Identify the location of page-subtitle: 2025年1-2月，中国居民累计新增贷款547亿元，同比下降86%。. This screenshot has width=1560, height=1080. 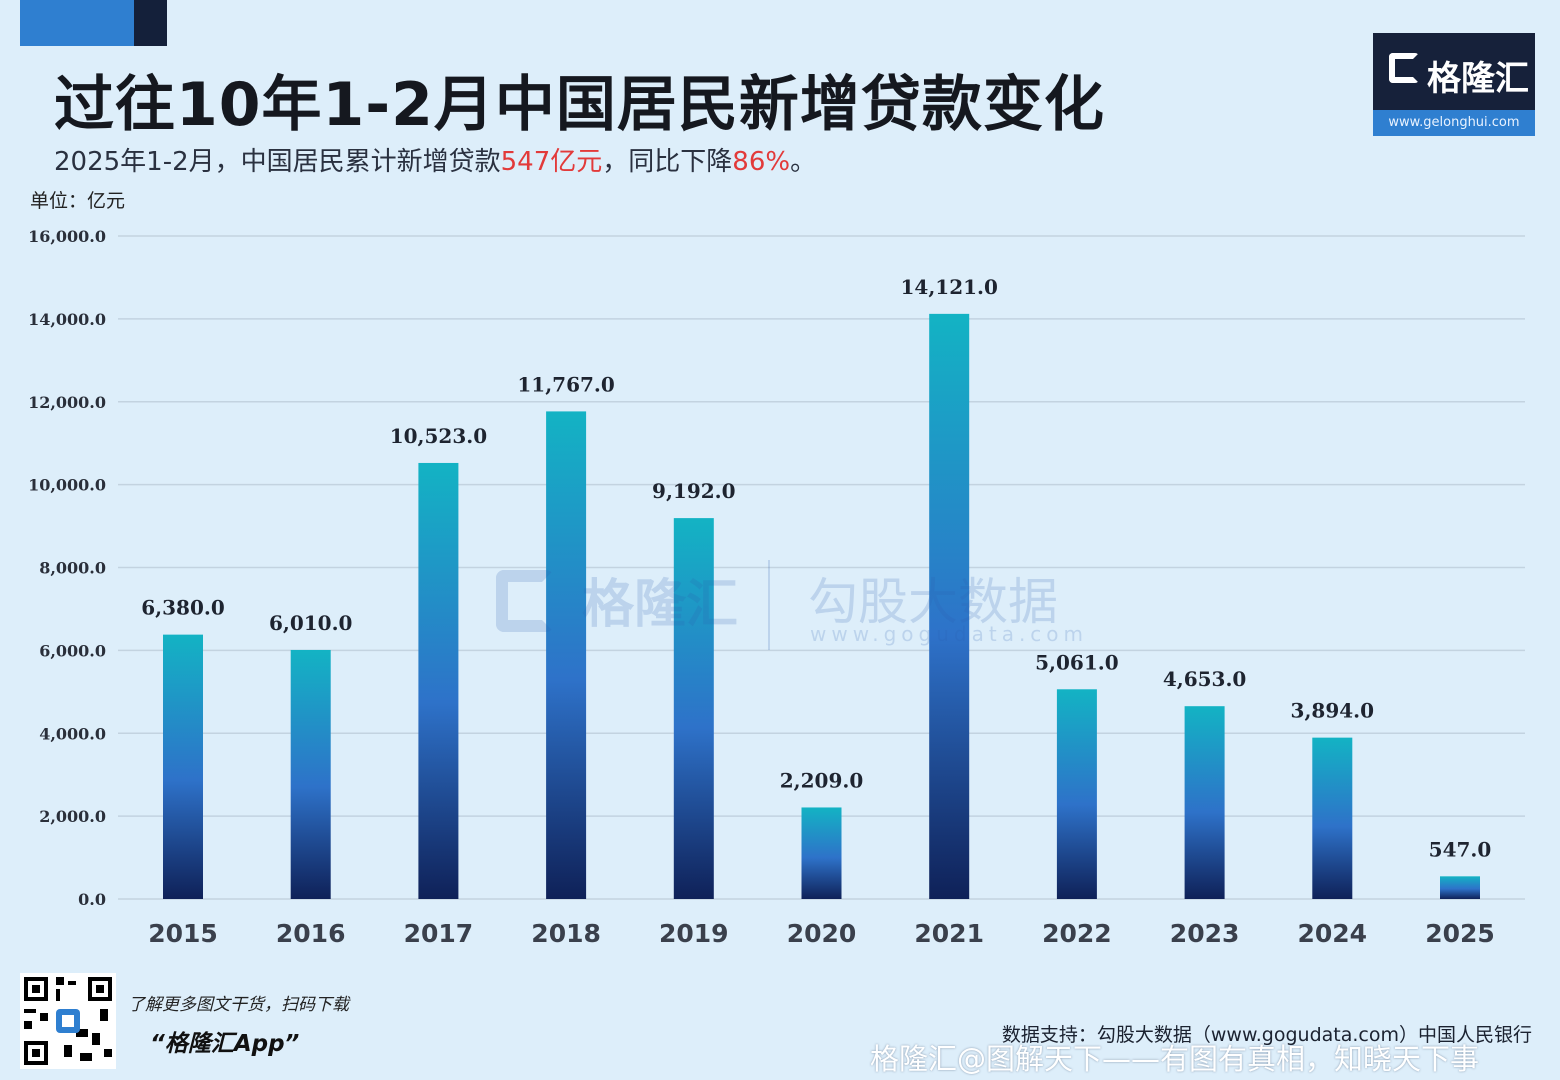
(435, 159).